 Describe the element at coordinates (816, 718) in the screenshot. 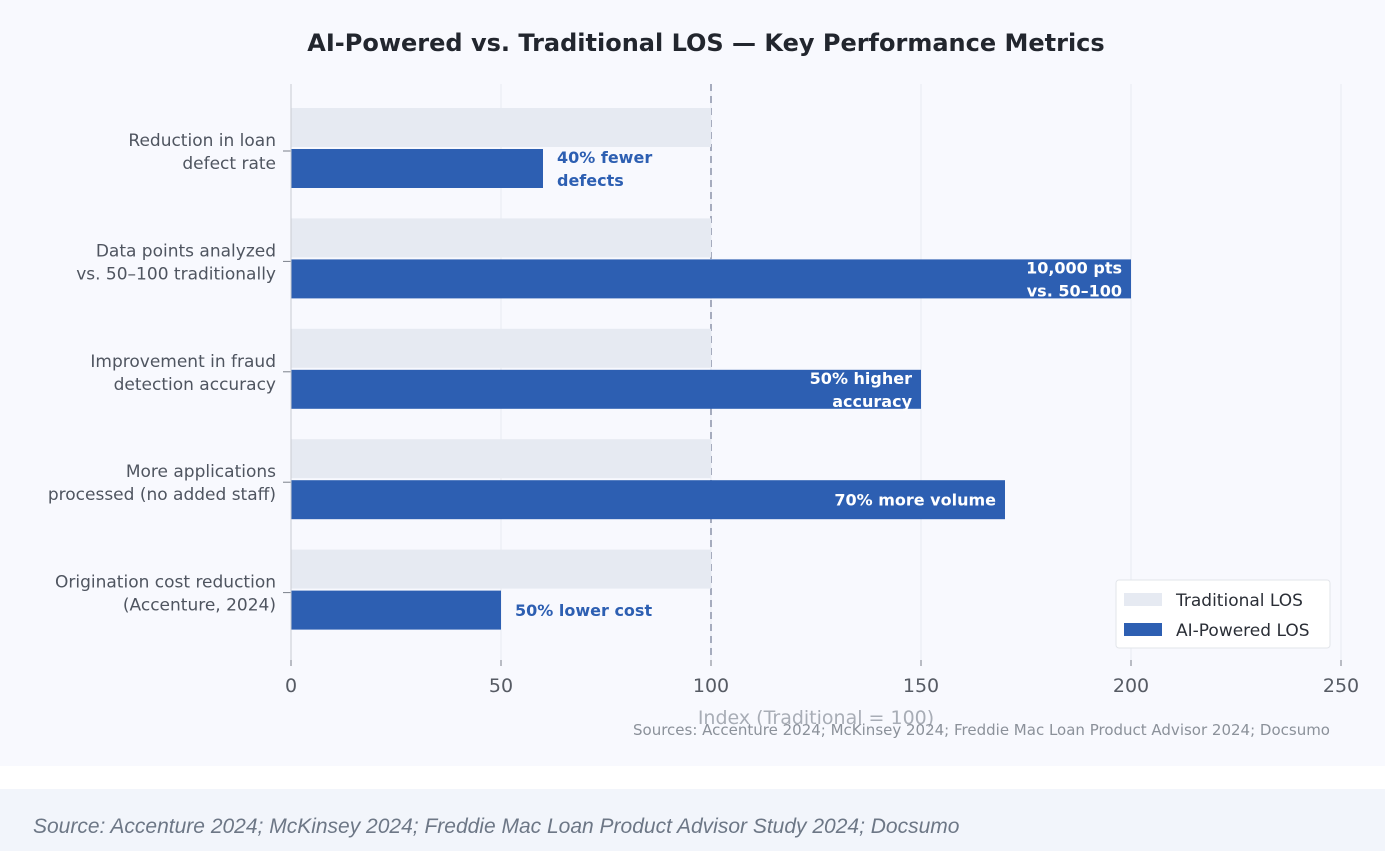

I see `x-axis-label: Index (Traditional = 100)` at that location.